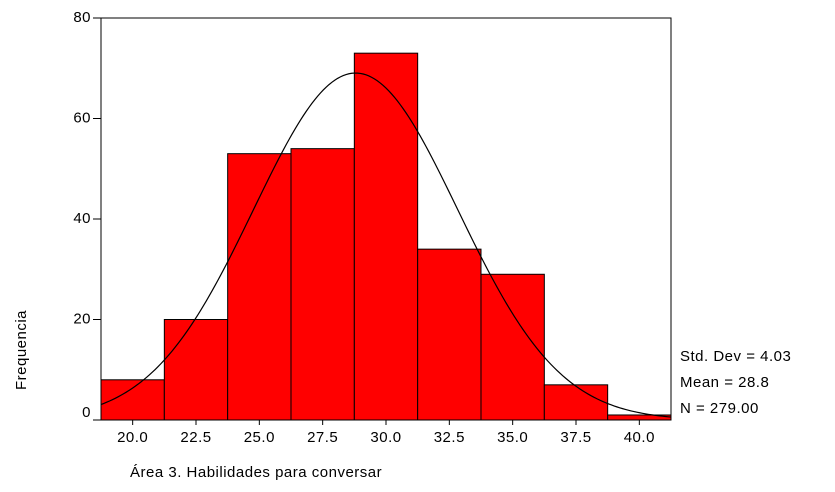 Image resolution: width=835 pixels, height=492 pixels. Describe the element at coordinates (195, 437) in the screenshot. I see `x-tick-label: 22.5` at that location.